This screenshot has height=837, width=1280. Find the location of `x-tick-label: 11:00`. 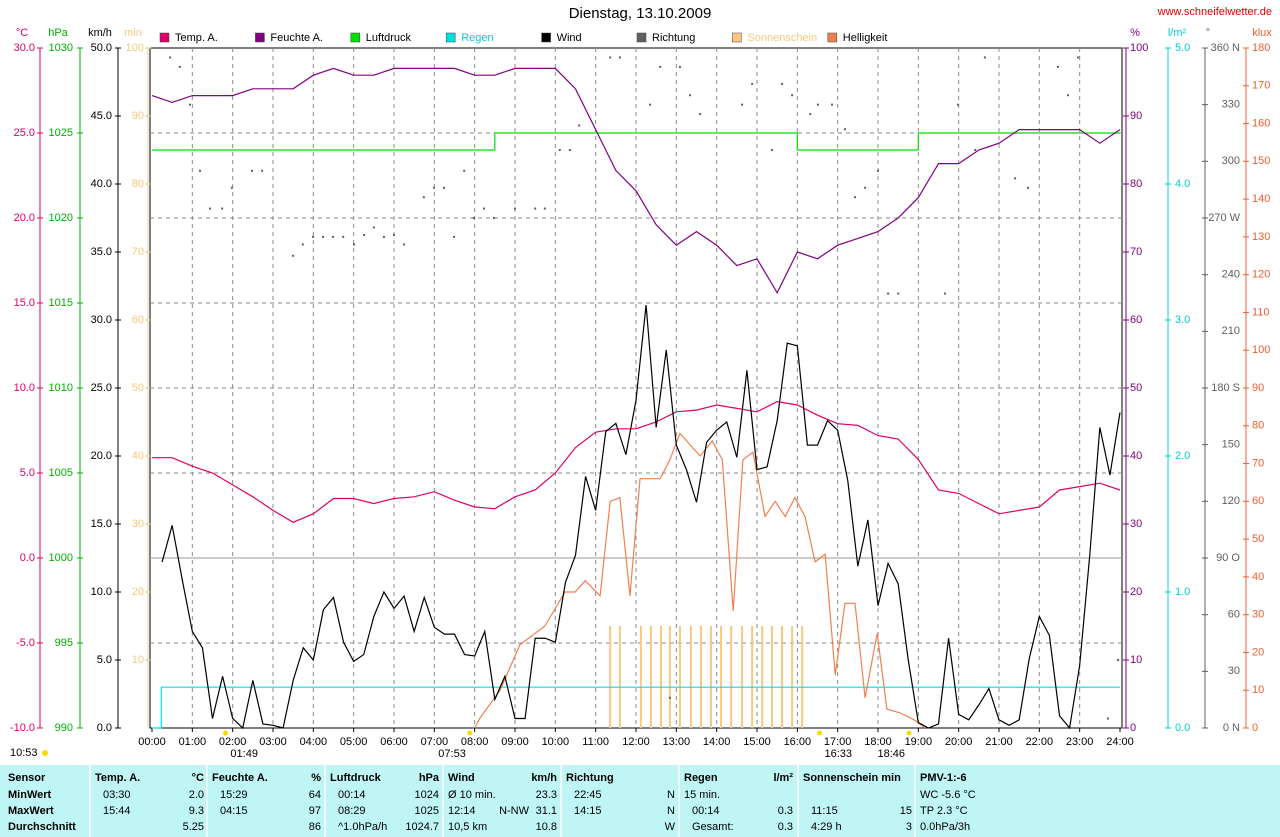

x-tick-label: 11:00 is located at coordinates (595, 742).